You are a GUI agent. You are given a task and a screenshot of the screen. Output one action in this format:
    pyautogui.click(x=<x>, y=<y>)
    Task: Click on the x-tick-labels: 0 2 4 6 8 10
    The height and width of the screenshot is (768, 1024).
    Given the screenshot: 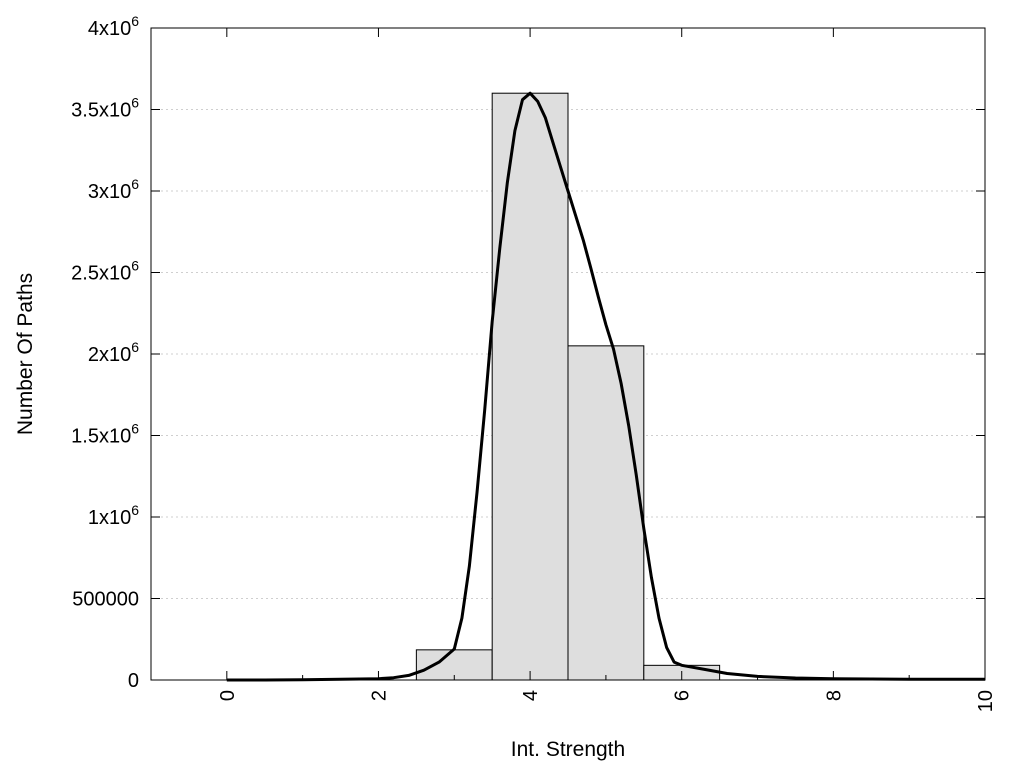 What is the action you would take?
    pyautogui.click(x=607, y=701)
    